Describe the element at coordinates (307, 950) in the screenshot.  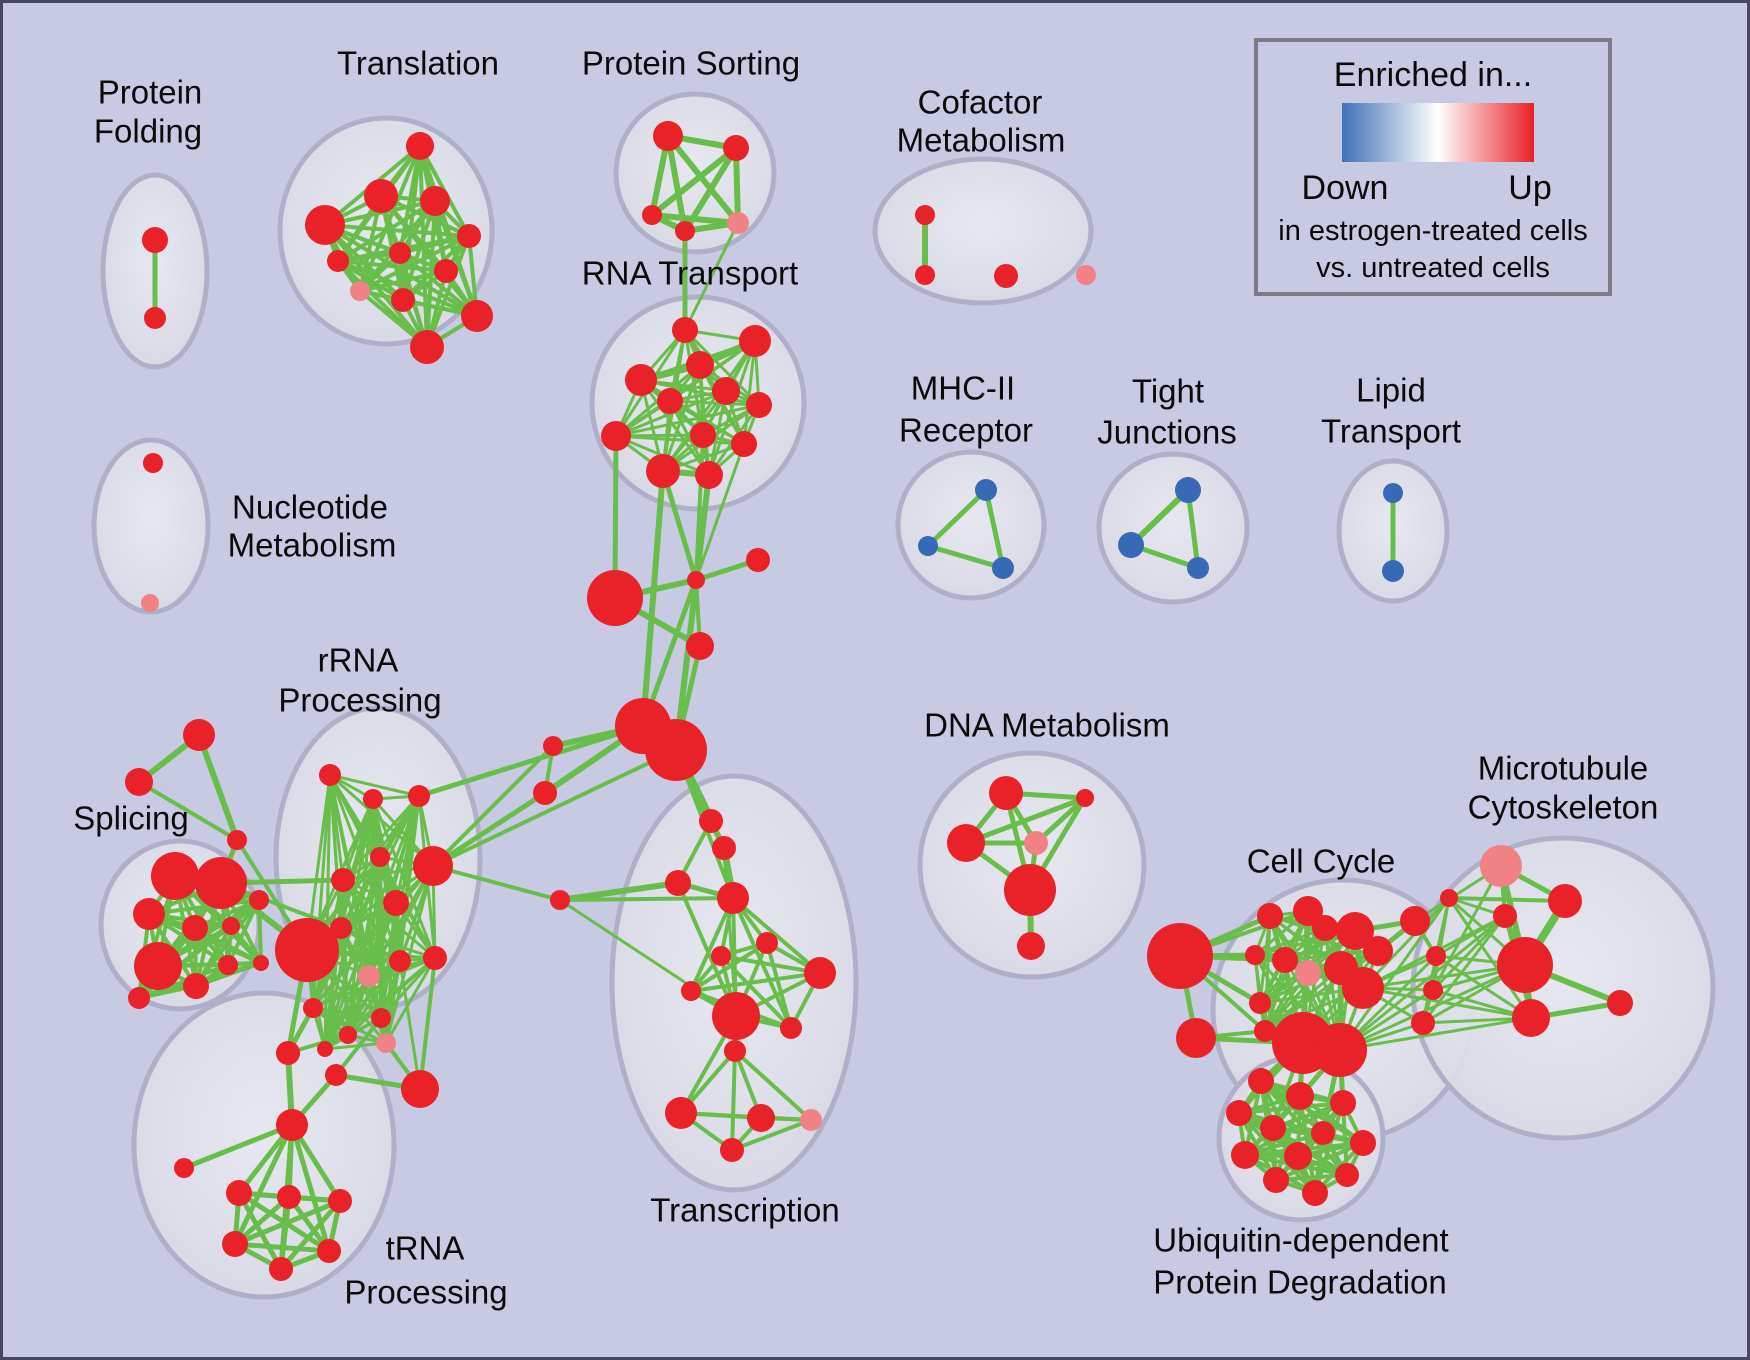
I see `node-rrH-up` at that location.